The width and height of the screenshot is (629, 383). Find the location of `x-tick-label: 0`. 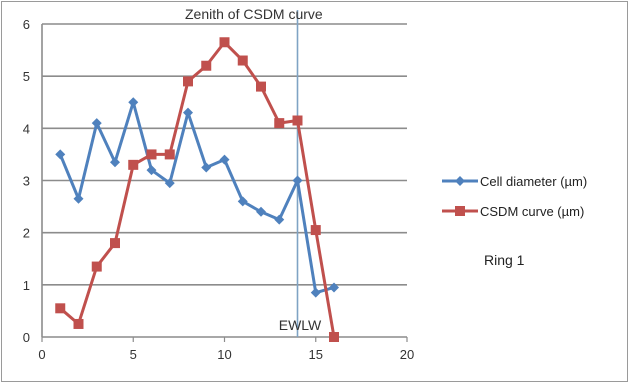

x-tick-label: 0 is located at coordinates (41, 354).